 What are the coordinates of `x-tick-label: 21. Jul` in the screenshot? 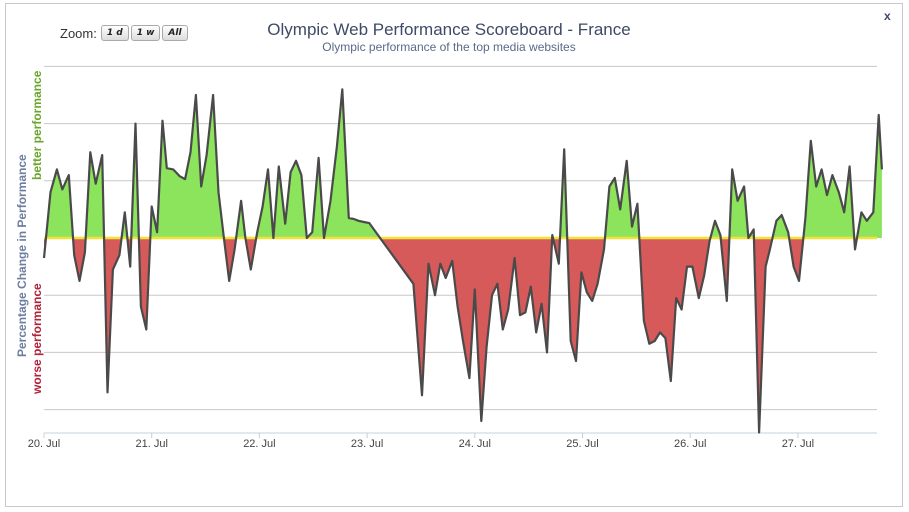 It's located at (151, 444).